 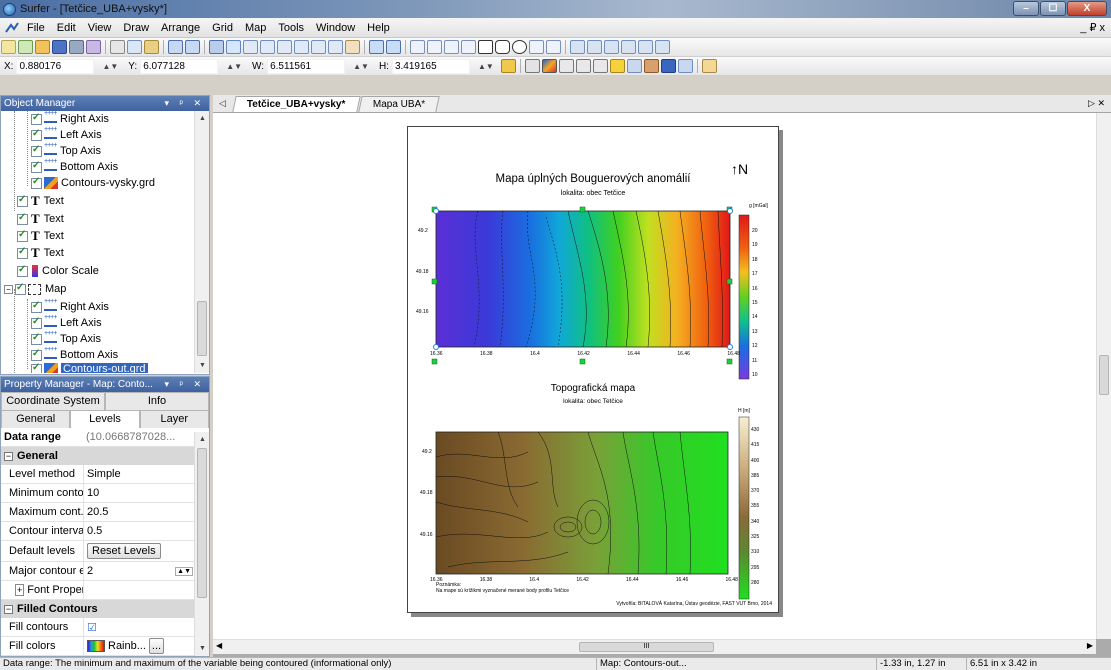 I want to click on symbol-icon, so click(x=468, y=47).